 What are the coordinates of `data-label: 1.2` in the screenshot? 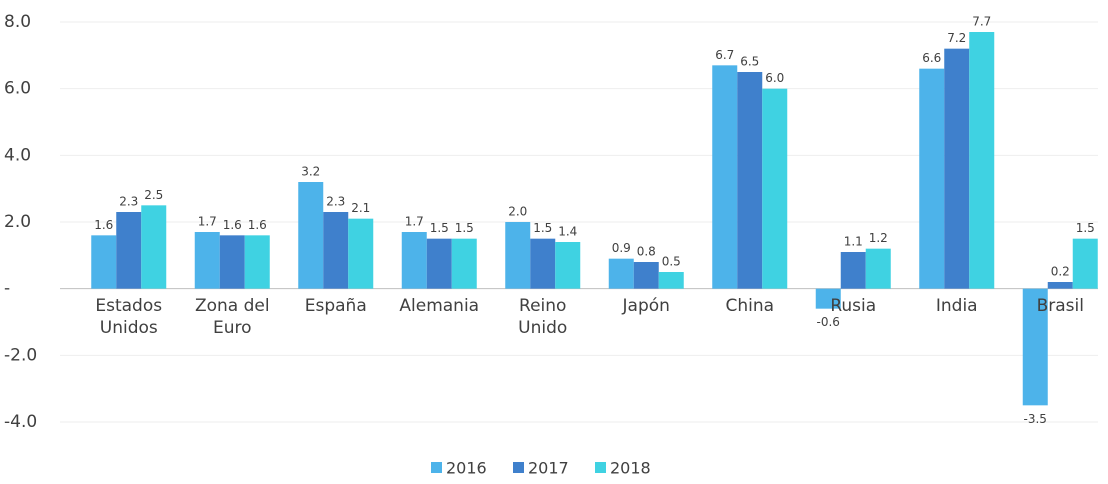 It's located at (878, 238).